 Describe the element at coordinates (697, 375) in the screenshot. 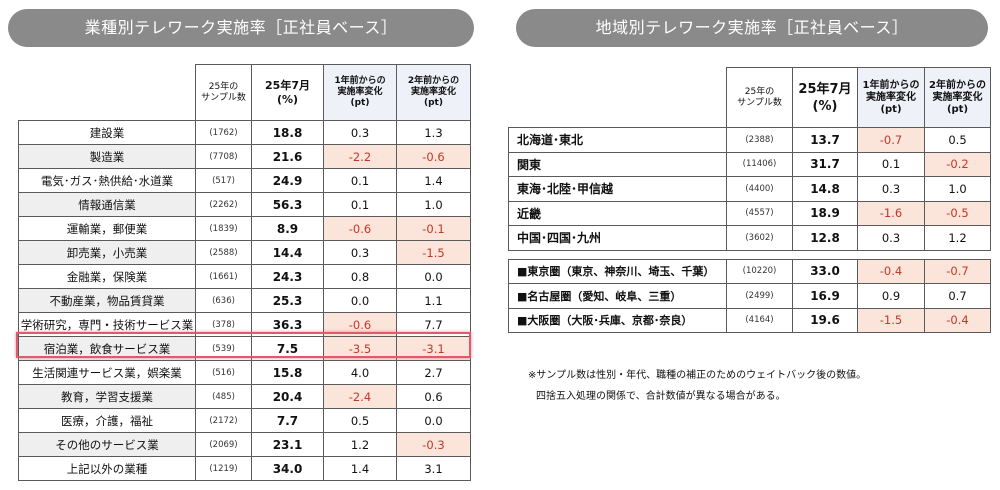

I see `note-line-1: ※サンプル数は性別・年代、職種の補正のためのウェイトバック後の数値。` at that location.